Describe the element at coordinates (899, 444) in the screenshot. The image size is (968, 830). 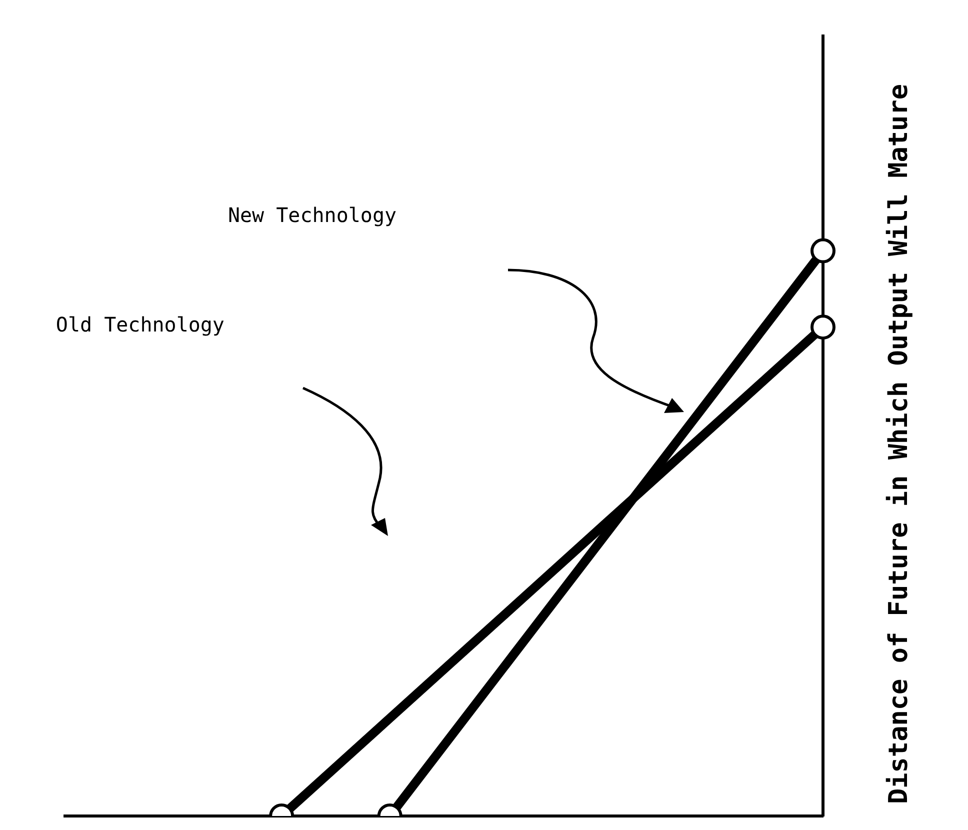
I see `y-axis-title: Distance of Future in Which Output Will Mature` at that location.